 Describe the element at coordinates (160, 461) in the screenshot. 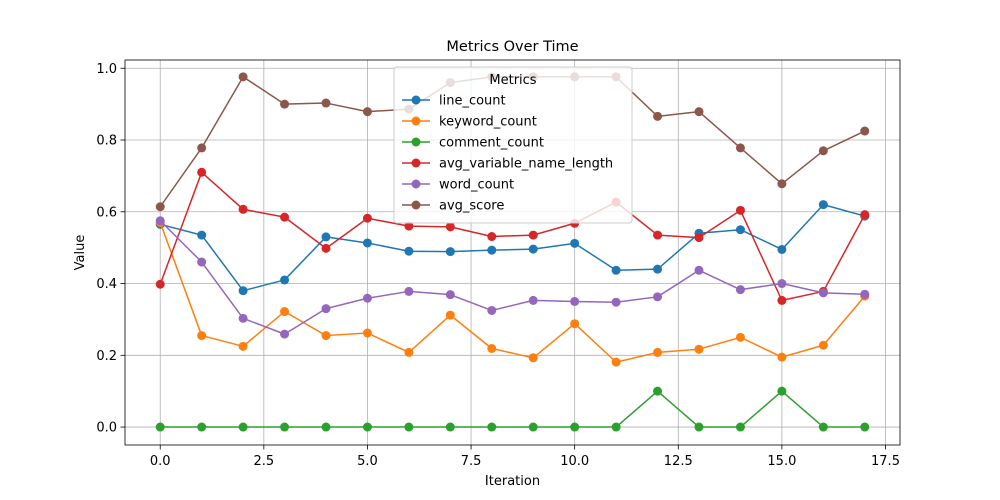

I see `x-tick-label: 0.0` at that location.